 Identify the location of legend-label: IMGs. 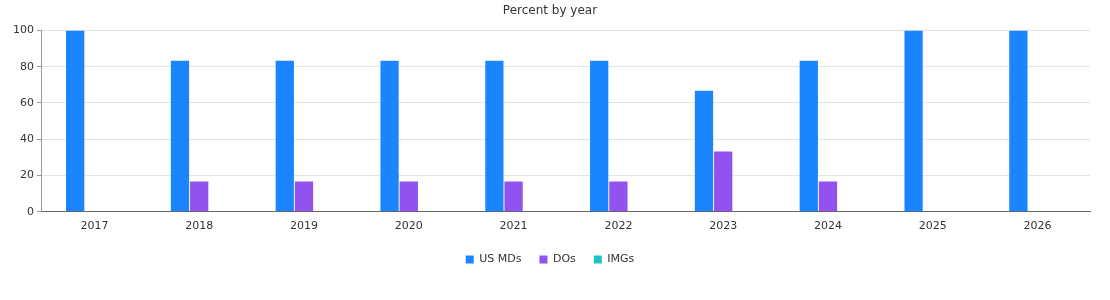
(621, 259).